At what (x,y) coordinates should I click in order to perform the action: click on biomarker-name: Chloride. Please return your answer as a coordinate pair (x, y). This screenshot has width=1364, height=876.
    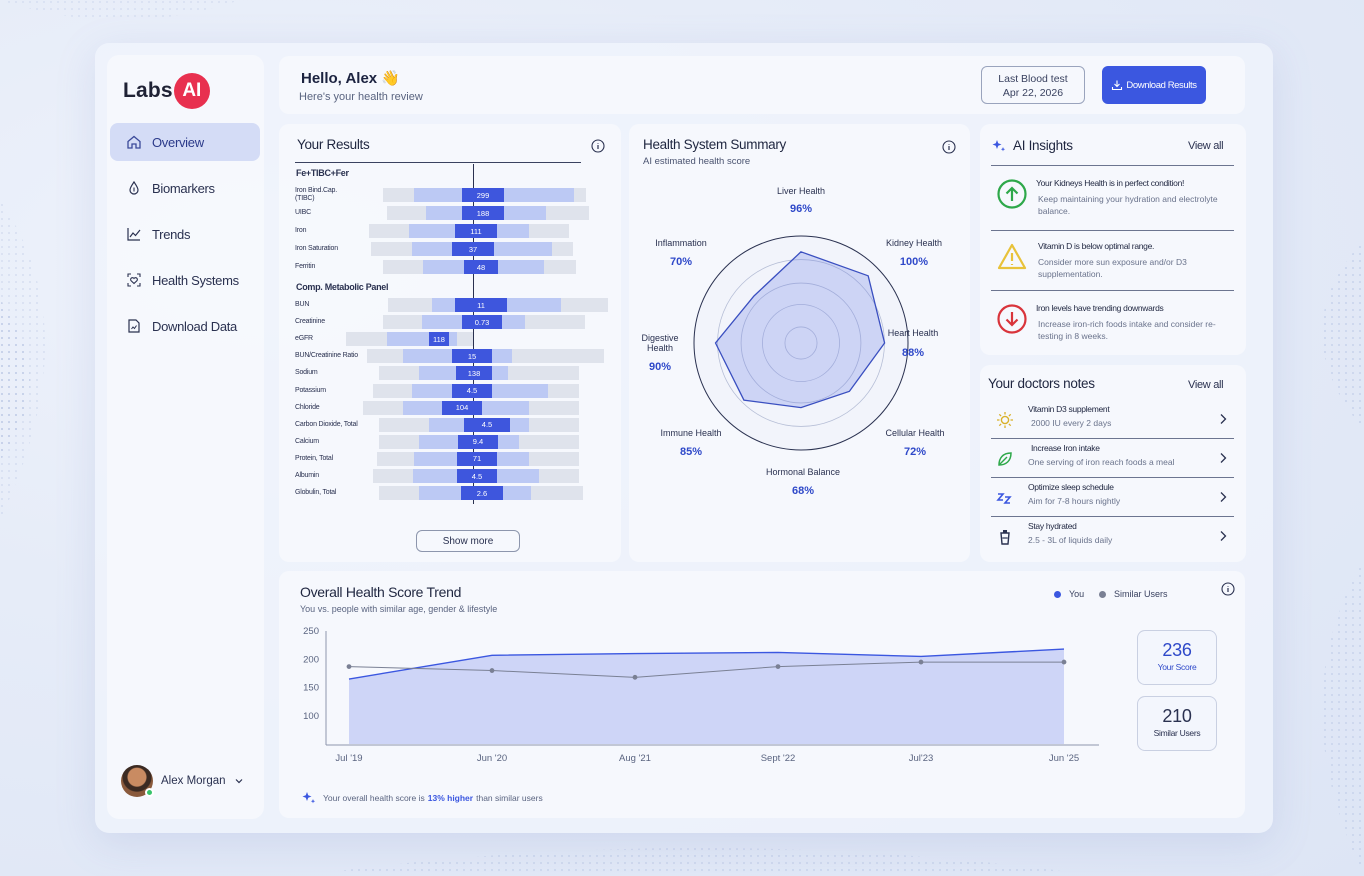
    Looking at the image, I should click on (307, 407).